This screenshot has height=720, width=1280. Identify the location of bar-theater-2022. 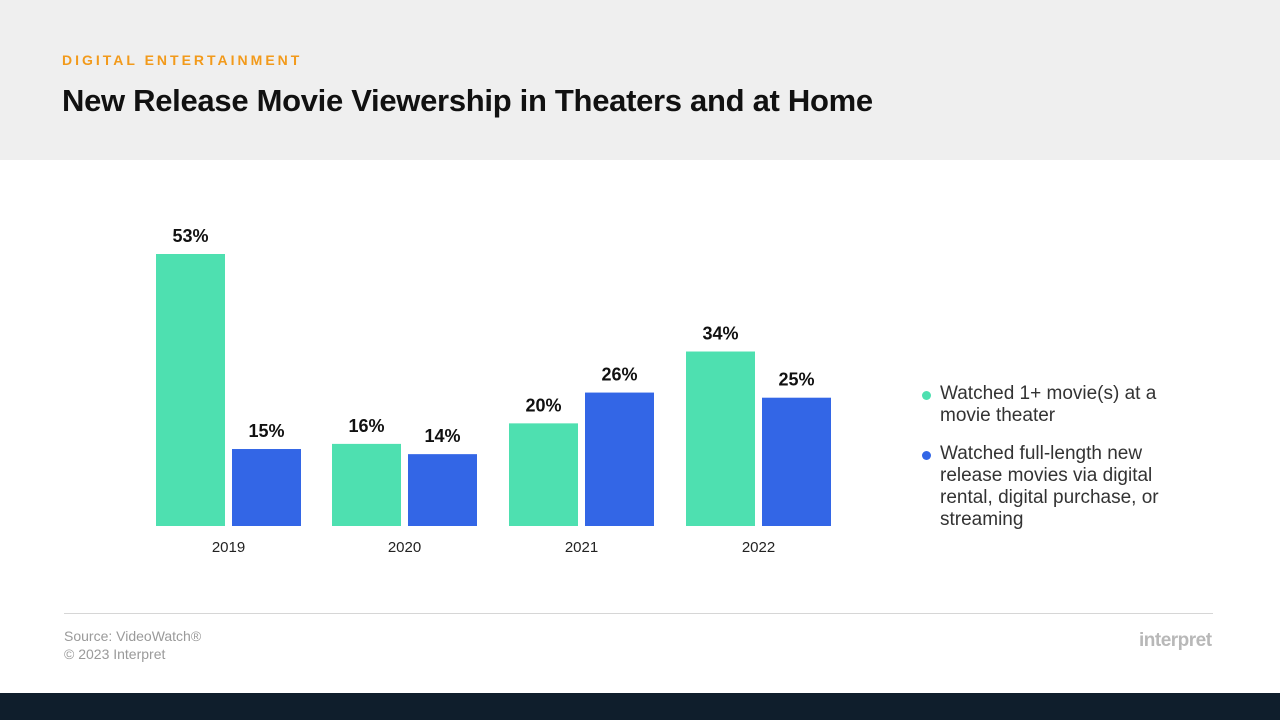
(720, 438).